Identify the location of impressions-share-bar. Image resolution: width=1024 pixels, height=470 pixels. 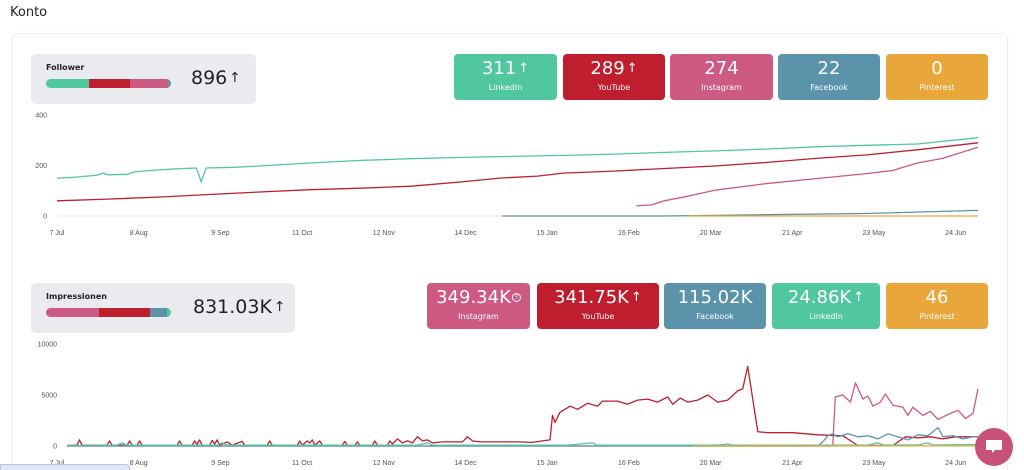
(108, 312).